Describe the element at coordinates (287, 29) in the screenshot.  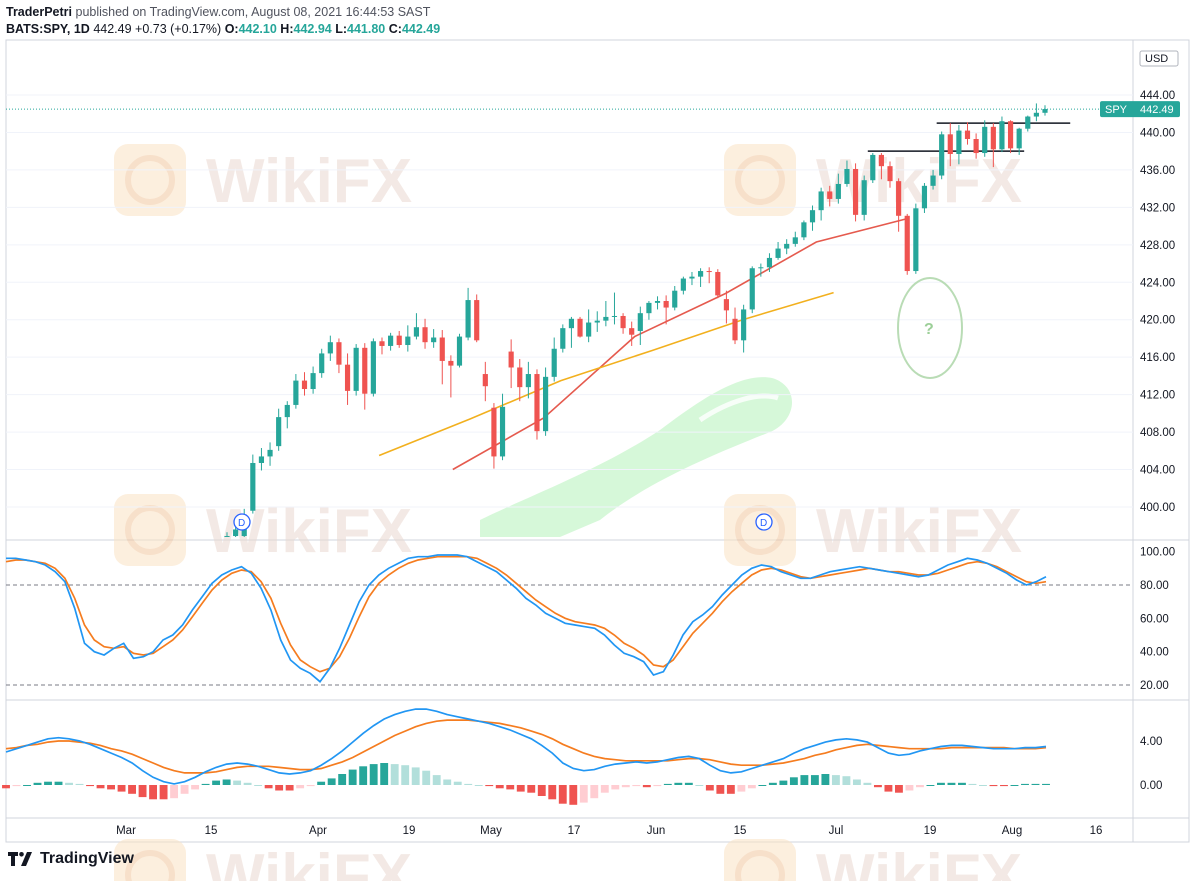
I see `high-label: H:` at that location.